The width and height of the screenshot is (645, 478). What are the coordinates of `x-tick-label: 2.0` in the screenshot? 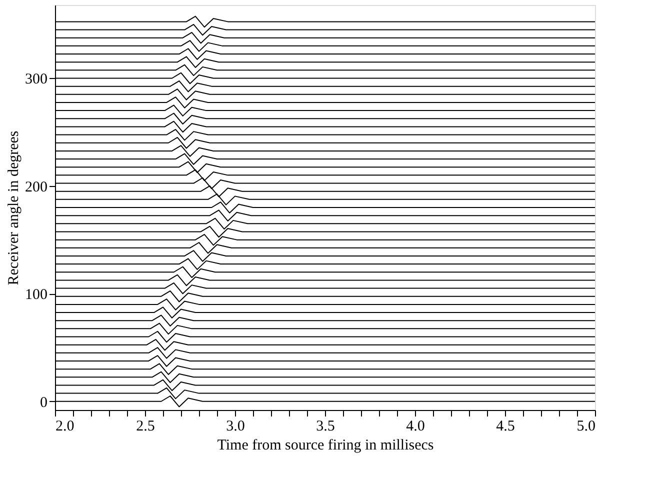 It's located at (65, 426).